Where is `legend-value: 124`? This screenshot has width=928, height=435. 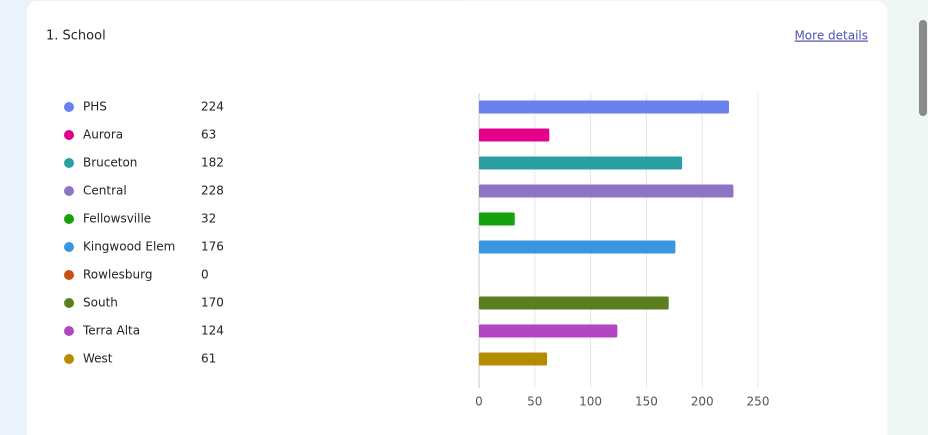 legend-value: 124 is located at coordinates (212, 331).